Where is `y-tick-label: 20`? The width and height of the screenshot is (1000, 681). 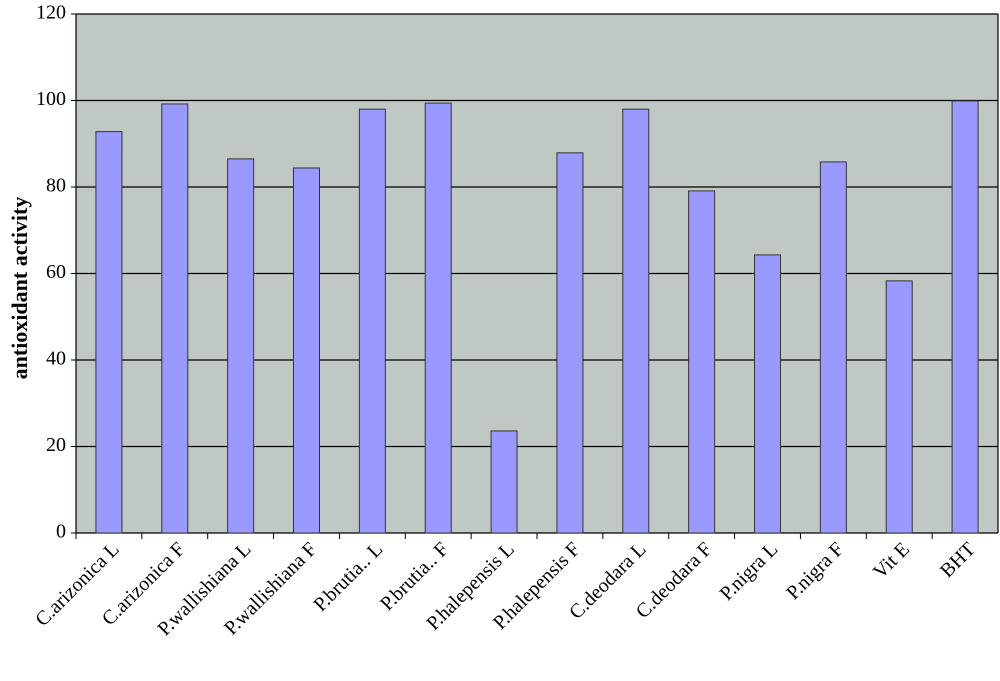 y-tick-label: 20 is located at coordinates (56, 445).